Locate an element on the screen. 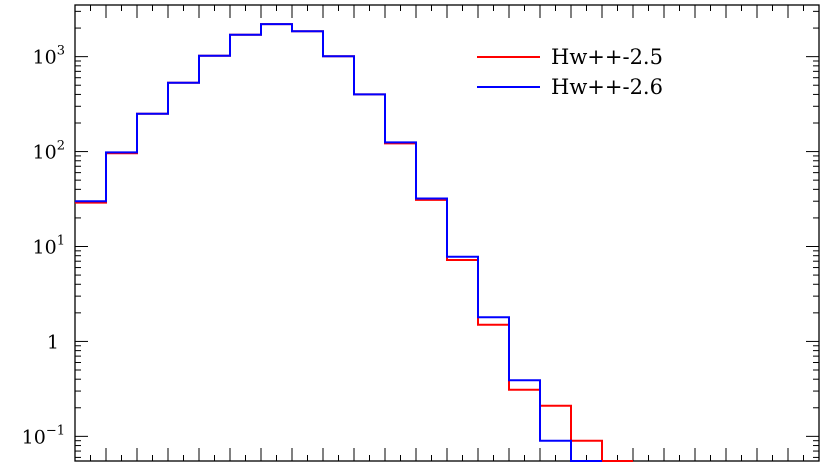  y-tick-exponent: 2 is located at coordinates (61, 146).